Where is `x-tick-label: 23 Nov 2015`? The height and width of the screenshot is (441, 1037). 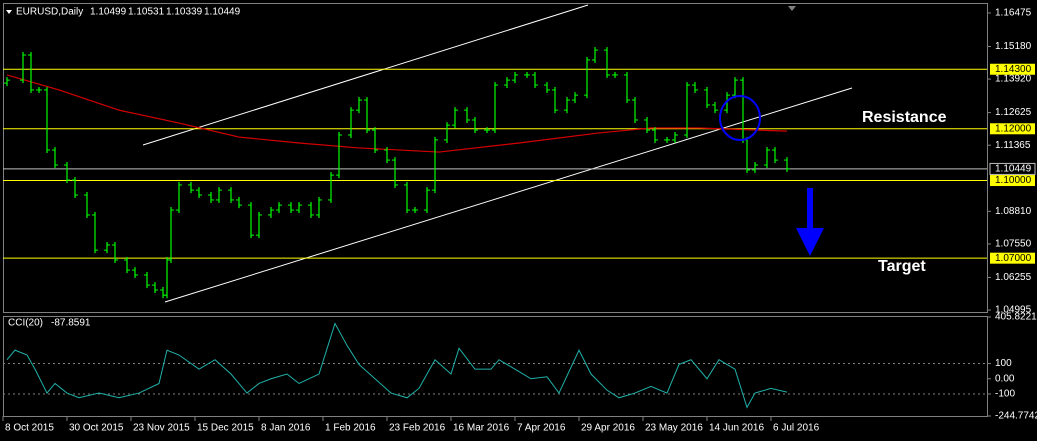
x-tick-label: 23 Nov 2015 is located at coordinates (161, 428).